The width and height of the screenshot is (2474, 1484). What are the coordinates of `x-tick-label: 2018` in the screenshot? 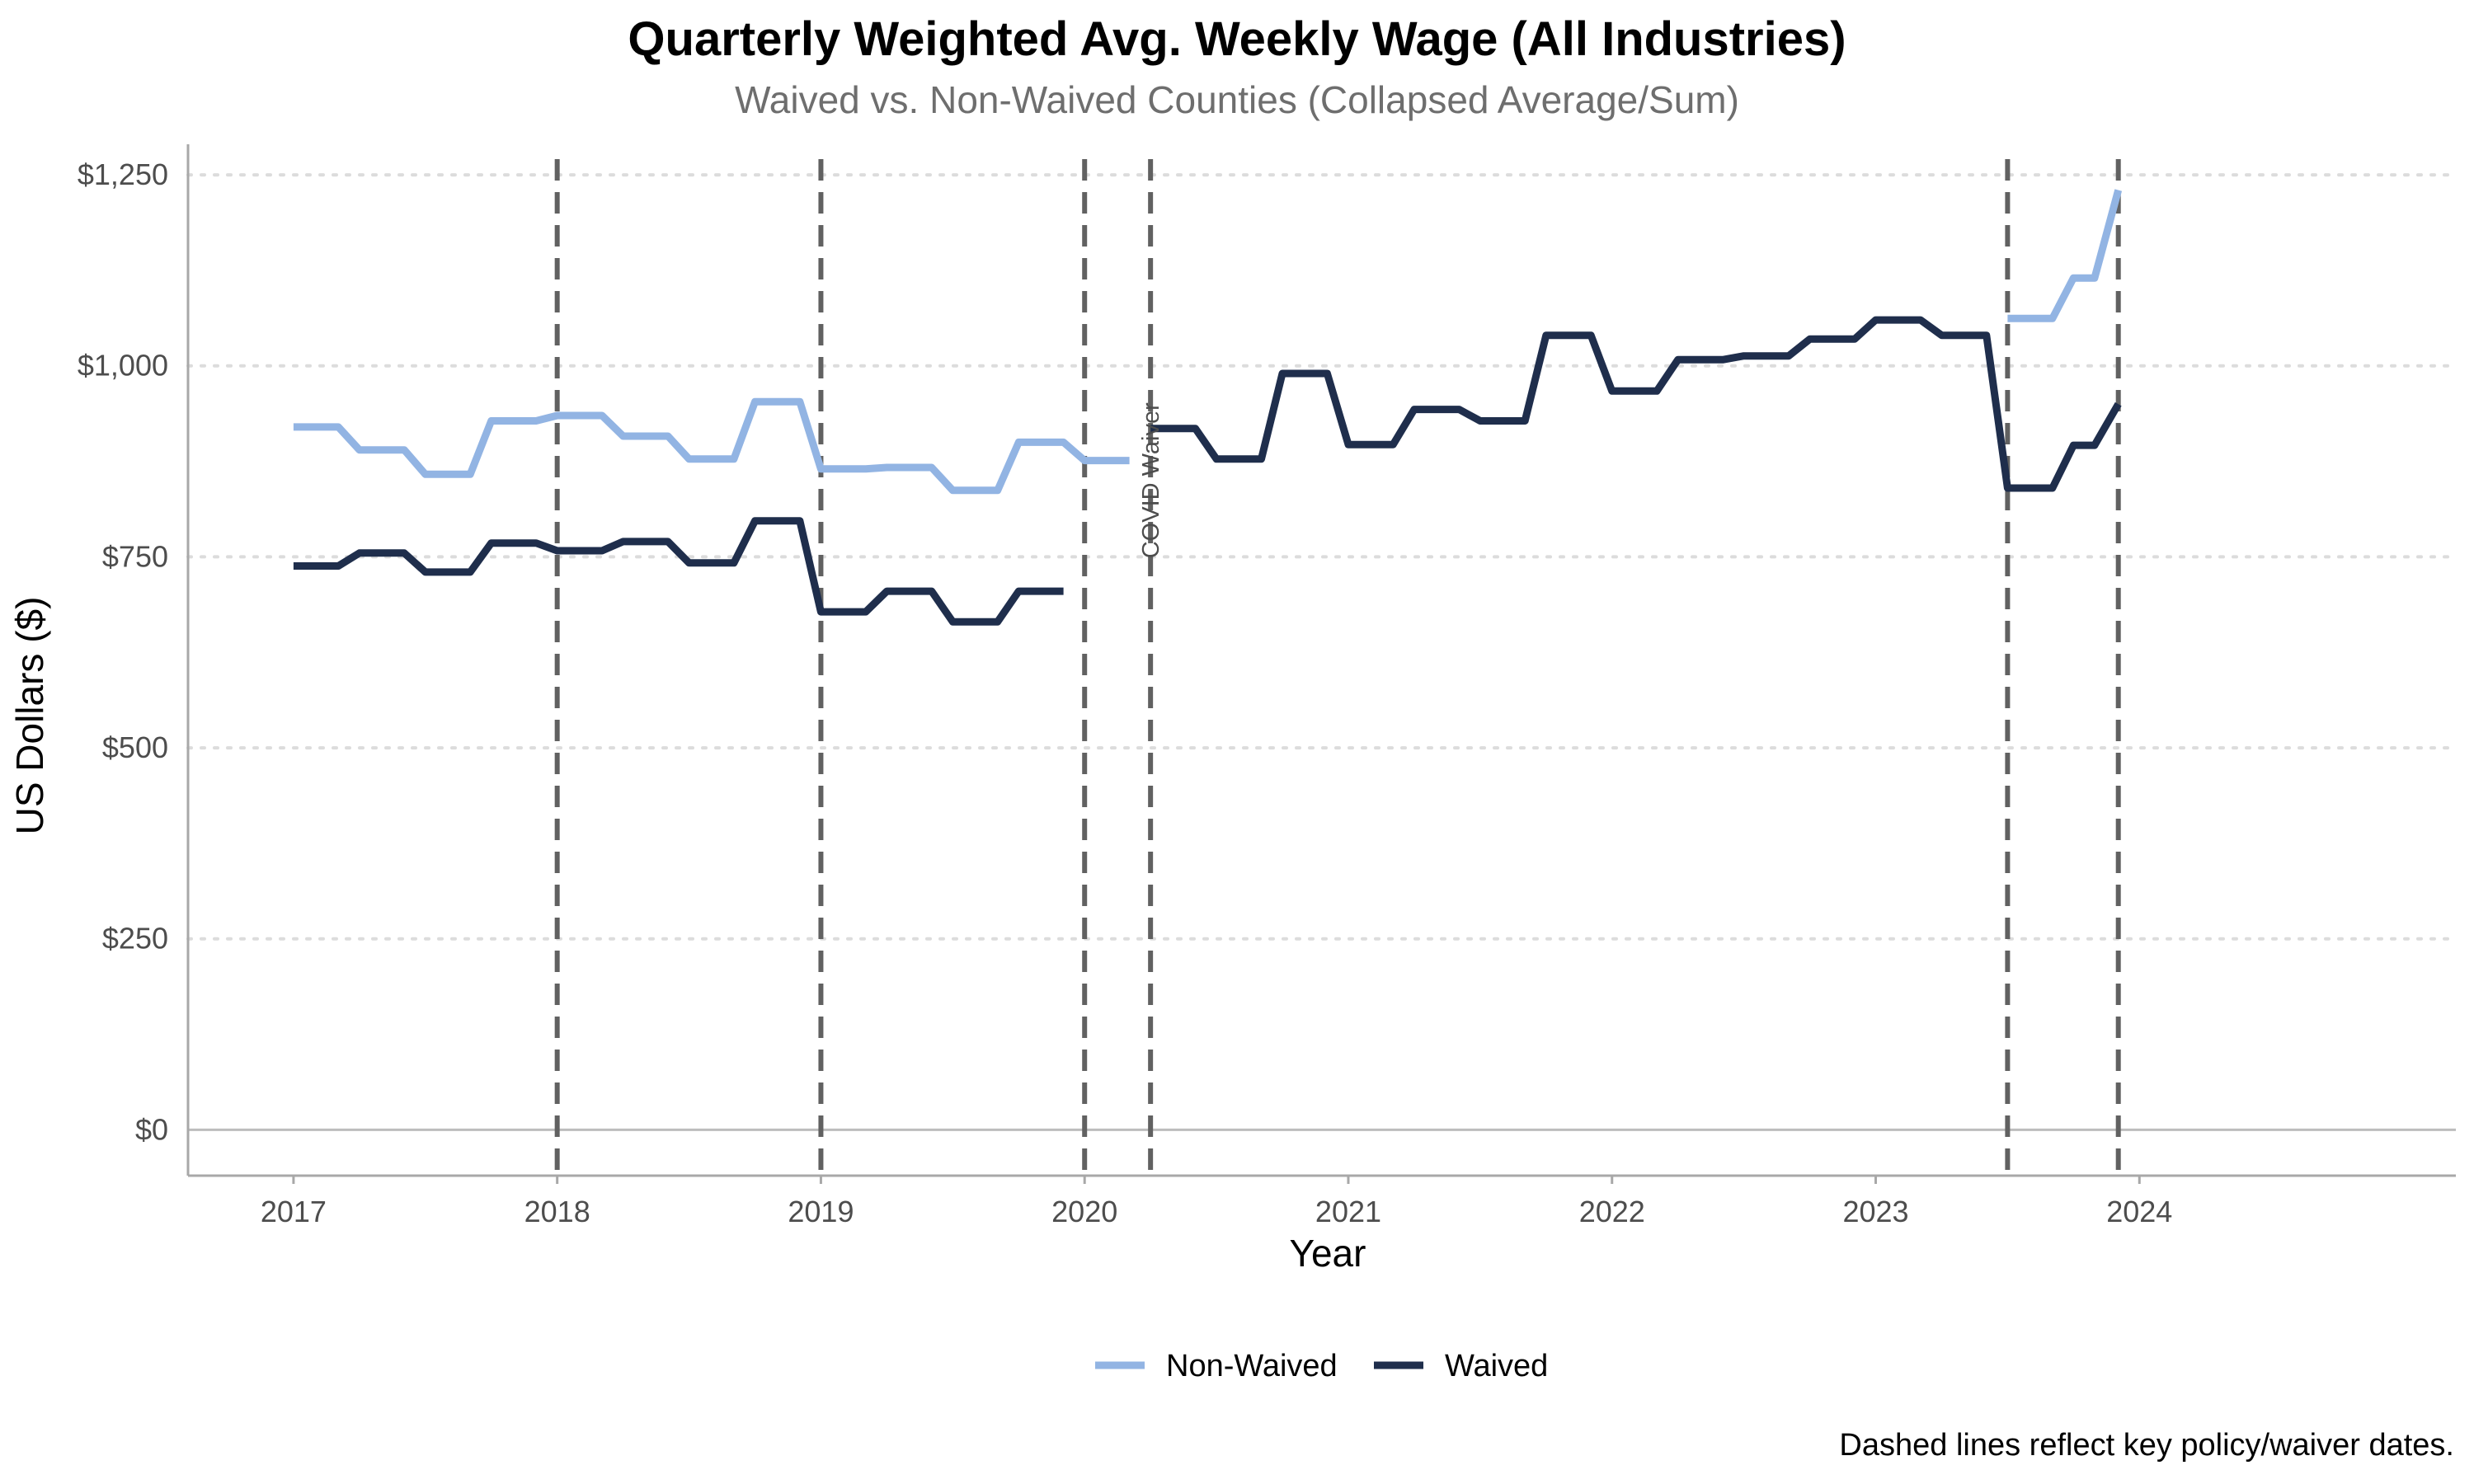 It's located at (557, 1211).